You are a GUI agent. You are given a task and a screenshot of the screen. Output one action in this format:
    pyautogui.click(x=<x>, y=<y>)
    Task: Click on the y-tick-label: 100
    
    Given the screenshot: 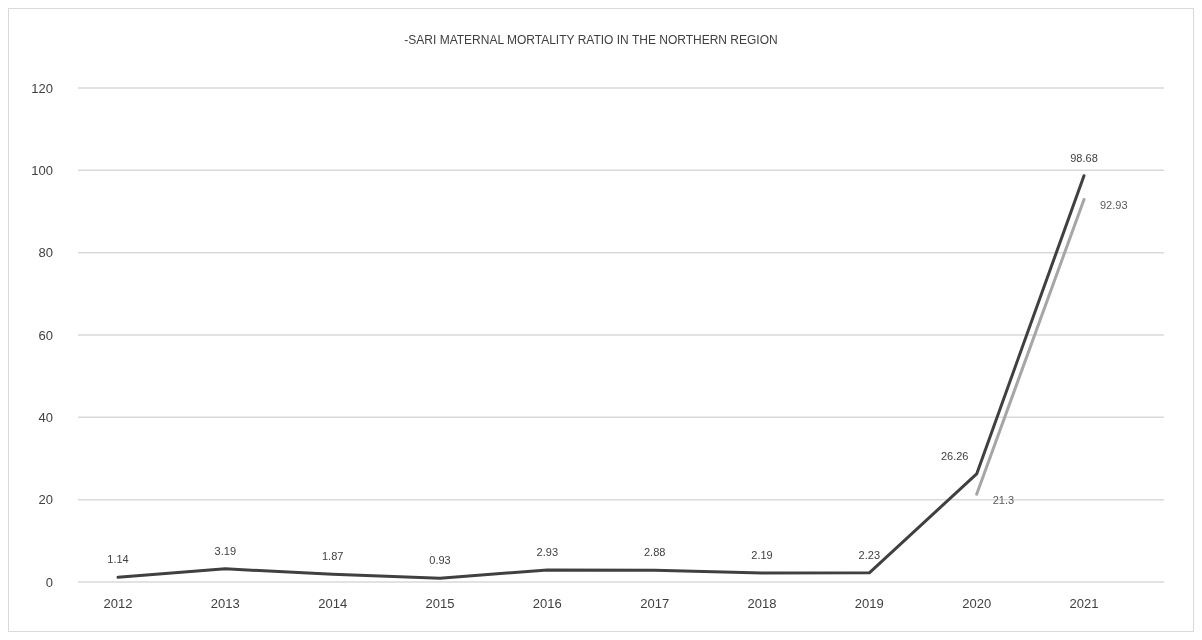 What is the action you would take?
    pyautogui.click(x=42, y=170)
    